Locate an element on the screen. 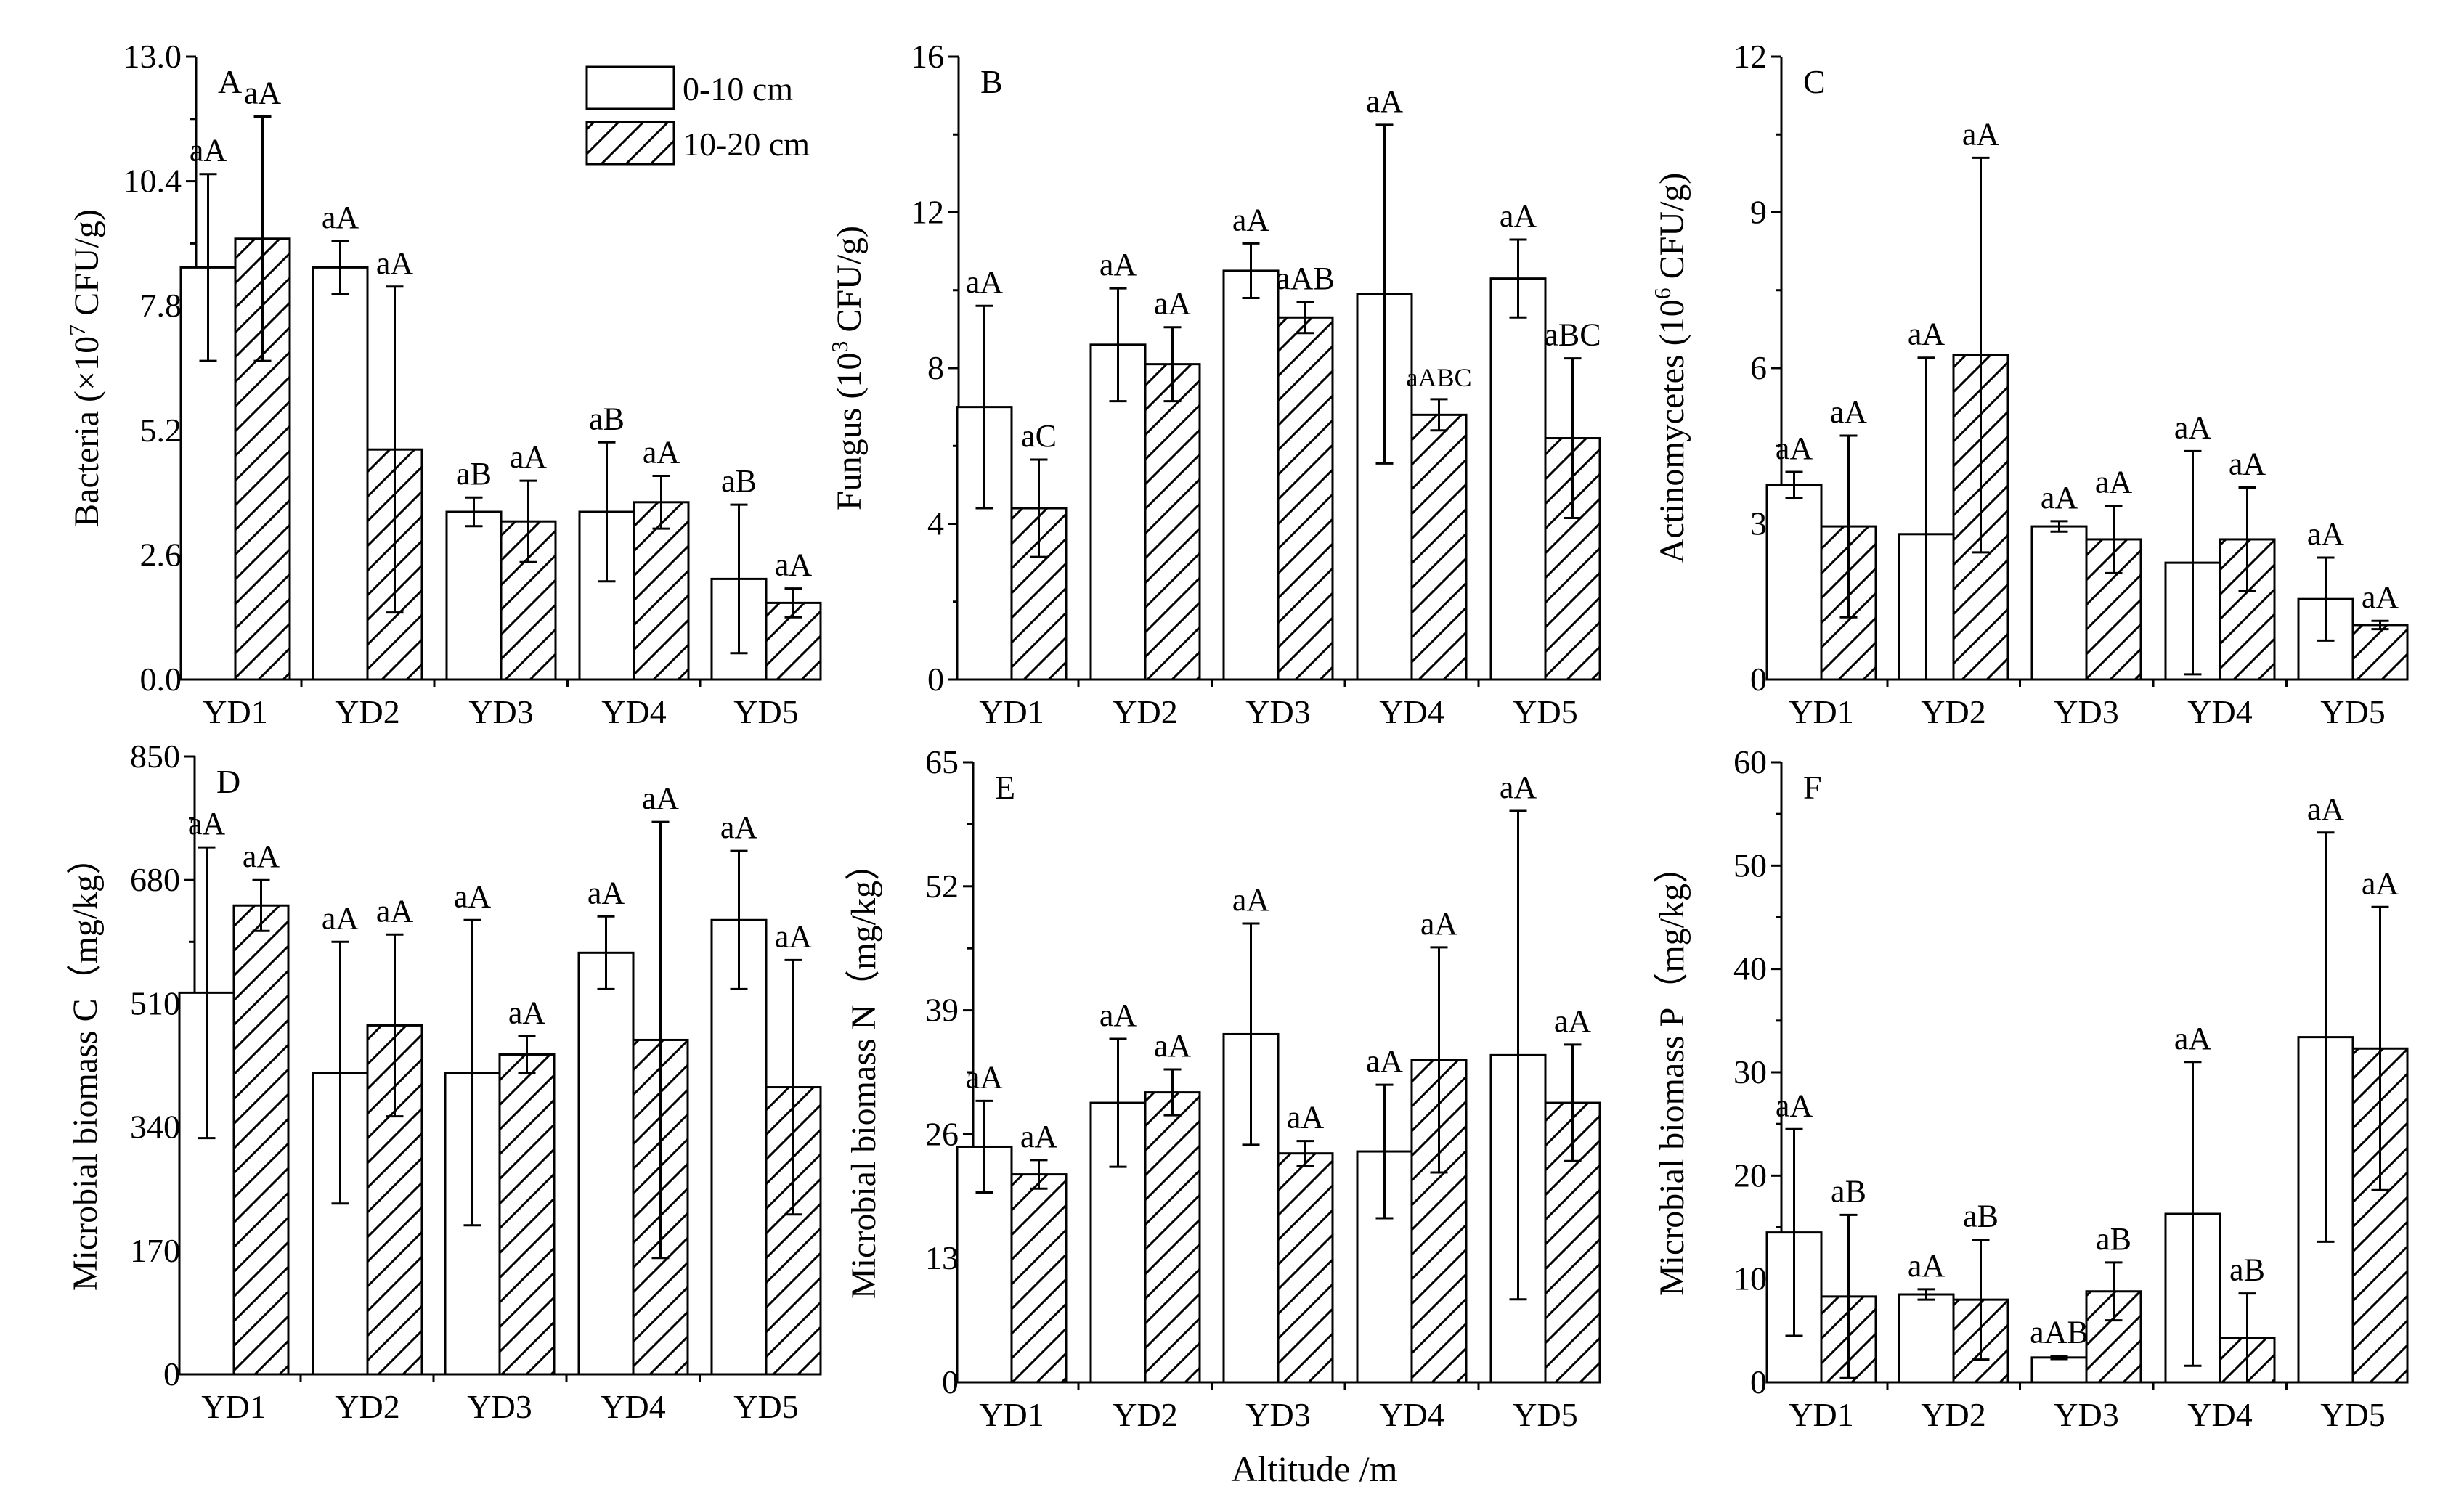 The height and width of the screenshot is (1505, 2464). y-tick-label: 20 is located at coordinates (1750, 1175).